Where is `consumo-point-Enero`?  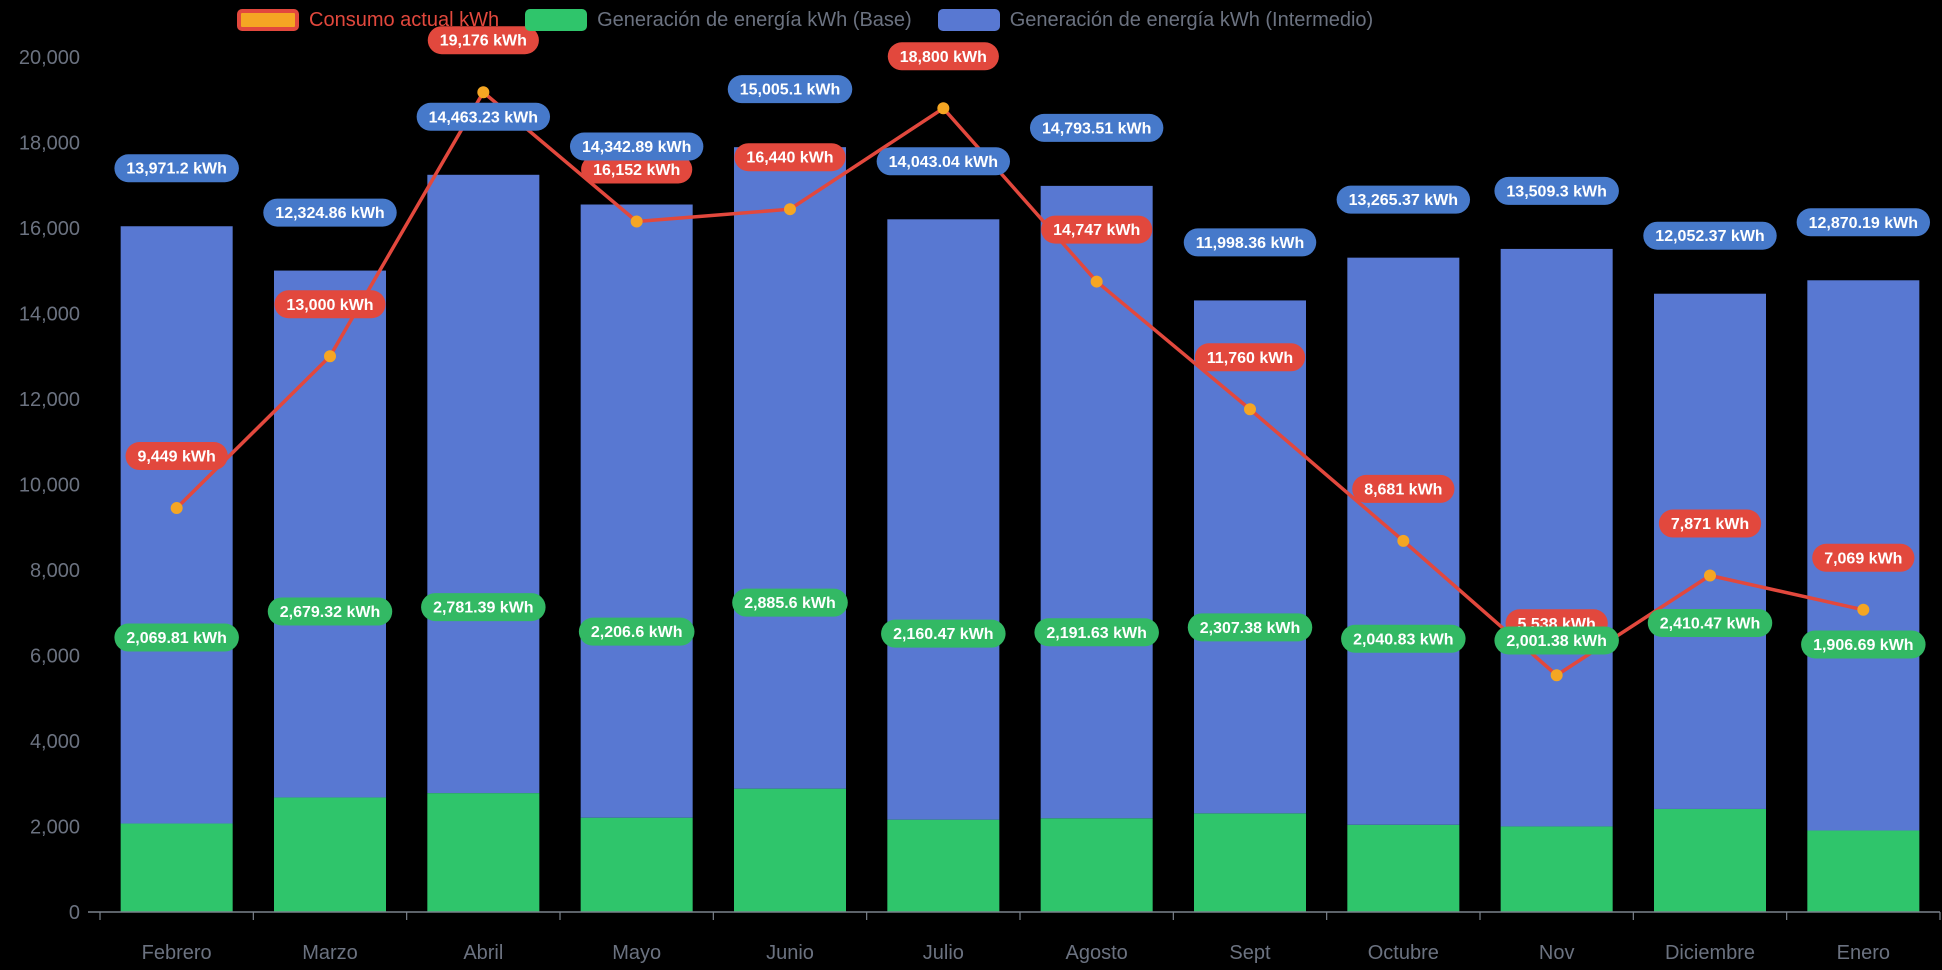
consumo-point-Enero is located at coordinates (1863, 609).